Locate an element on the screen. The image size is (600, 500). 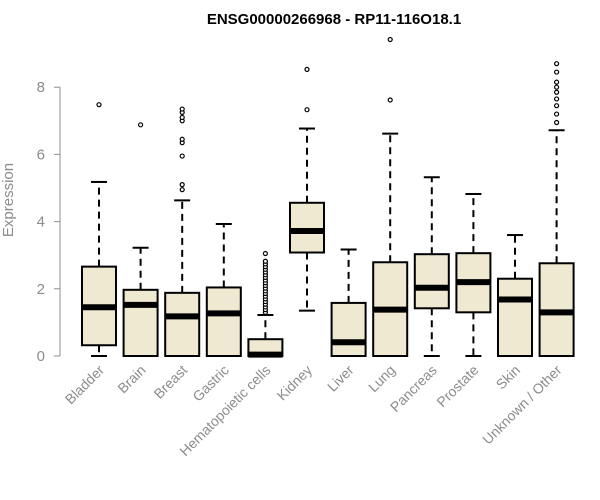
x-category-label: Liver is located at coordinates (340, 378).